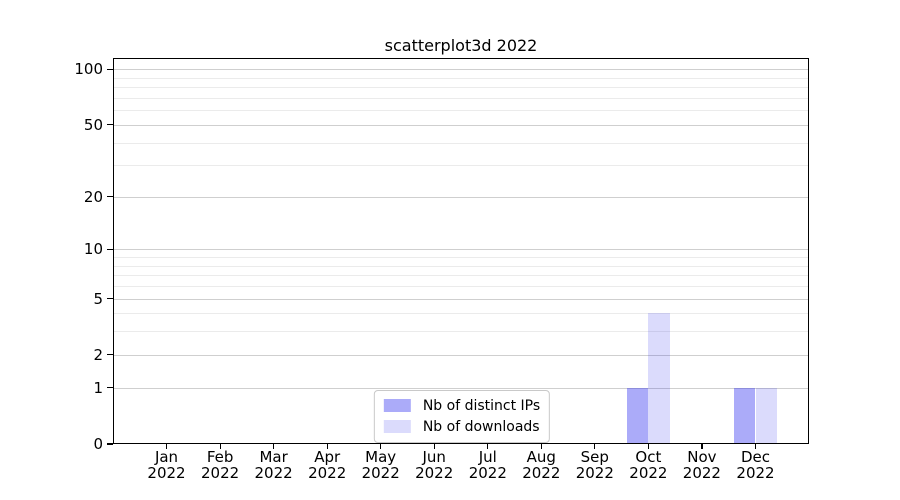 The height and width of the screenshot is (500, 900). What do you see at coordinates (220, 446) in the screenshot?
I see `x-tick-mark-feb` at bounding box center [220, 446].